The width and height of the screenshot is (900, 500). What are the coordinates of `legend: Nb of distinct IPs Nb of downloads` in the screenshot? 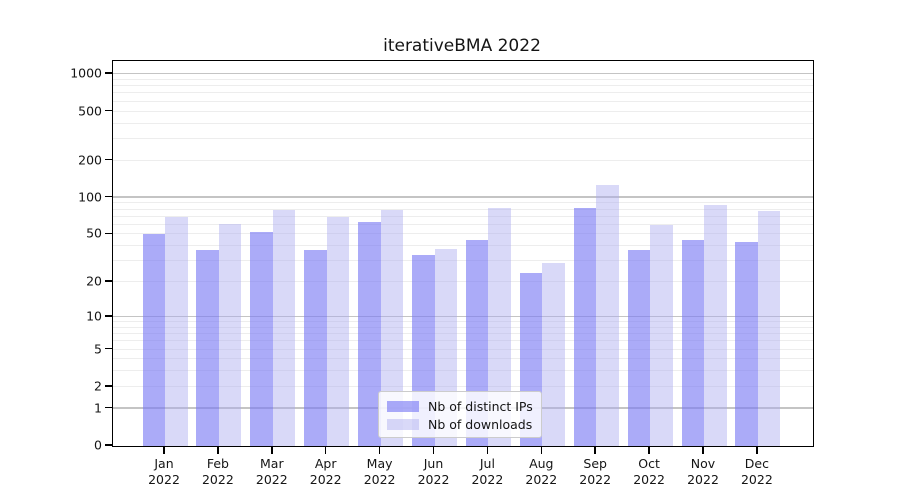 It's located at (460, 414).